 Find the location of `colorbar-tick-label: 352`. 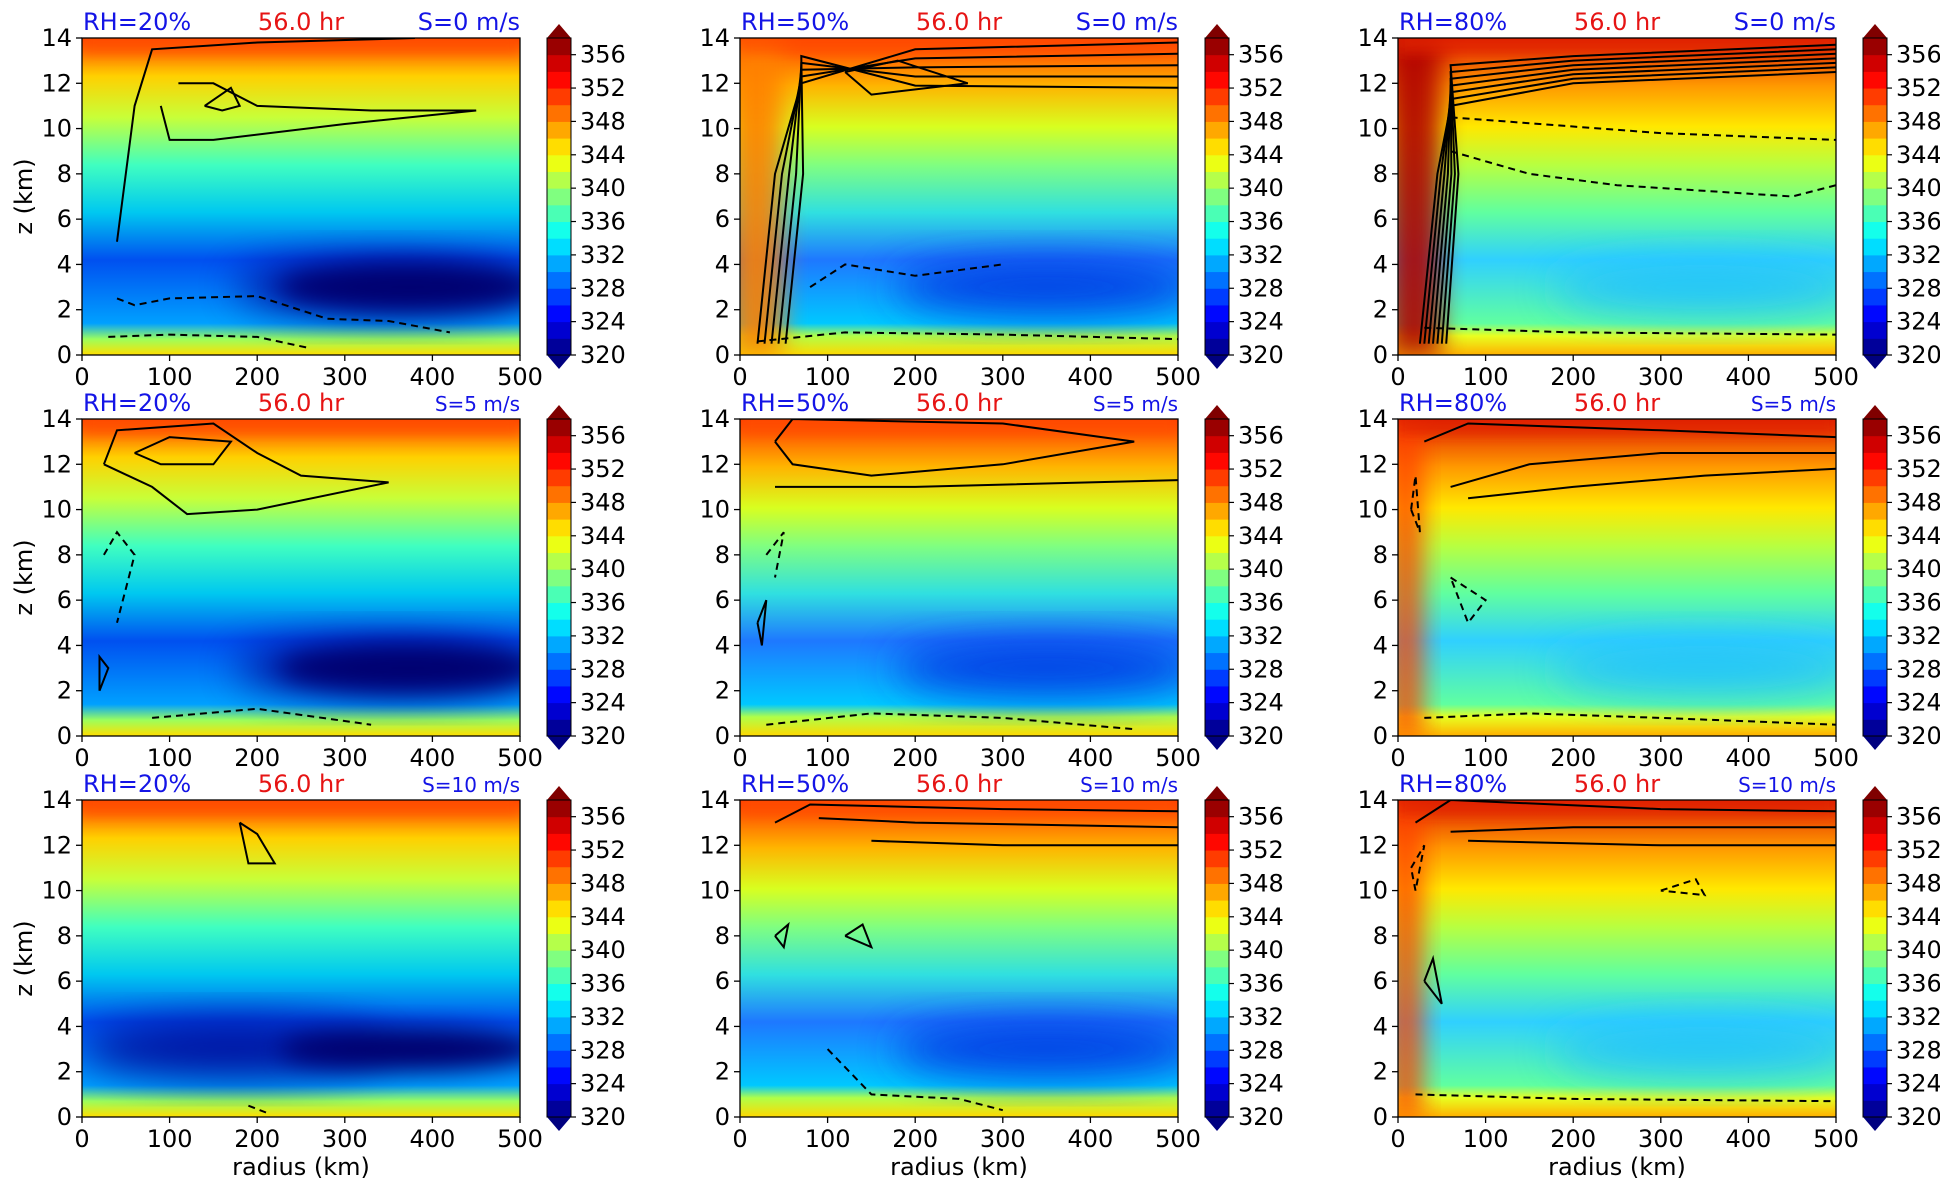

colorbar-tick-label: 352 is located at coordinates (1261, 469).